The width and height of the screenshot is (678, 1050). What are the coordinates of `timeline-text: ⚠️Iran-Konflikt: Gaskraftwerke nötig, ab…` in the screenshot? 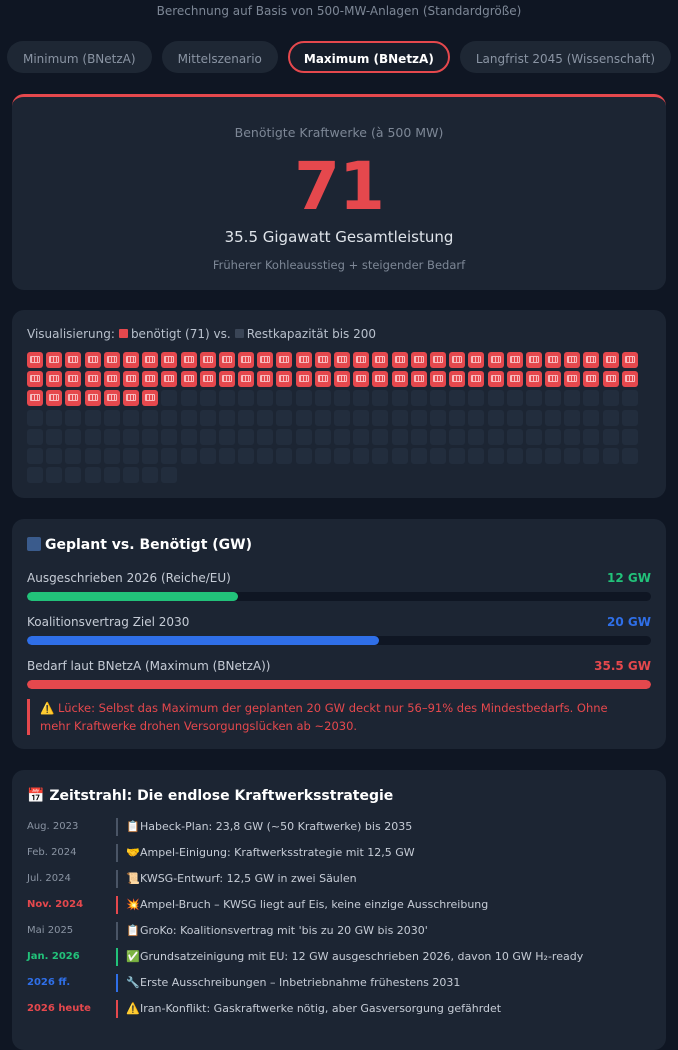 It's located at (313, 1008).